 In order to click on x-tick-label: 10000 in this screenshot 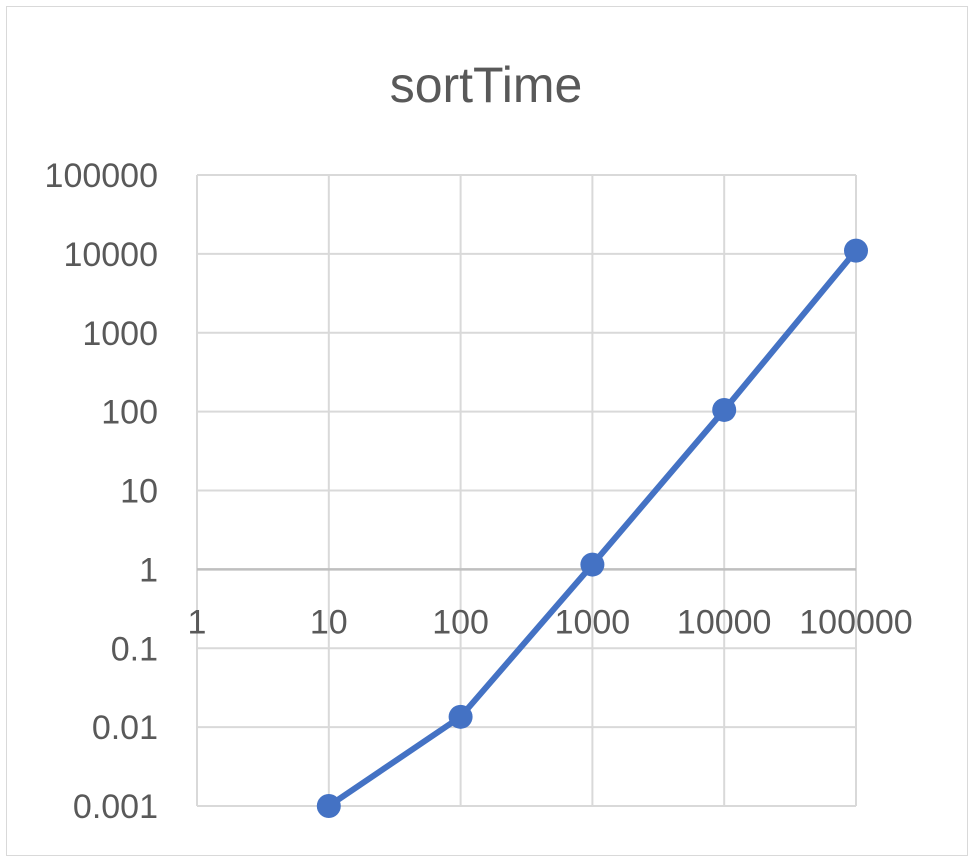, I will do `click(724, 622)`.